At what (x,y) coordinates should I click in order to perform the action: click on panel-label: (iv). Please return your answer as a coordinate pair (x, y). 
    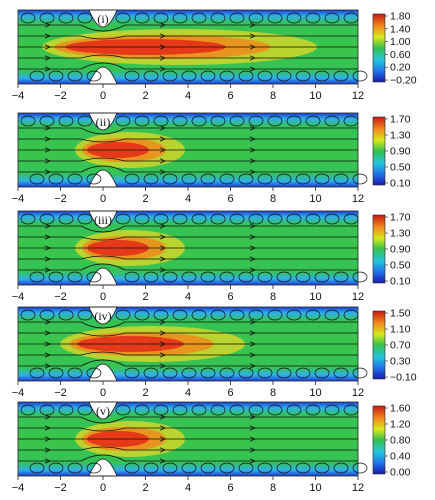
    Looking at the image, I should click on (102, 316).